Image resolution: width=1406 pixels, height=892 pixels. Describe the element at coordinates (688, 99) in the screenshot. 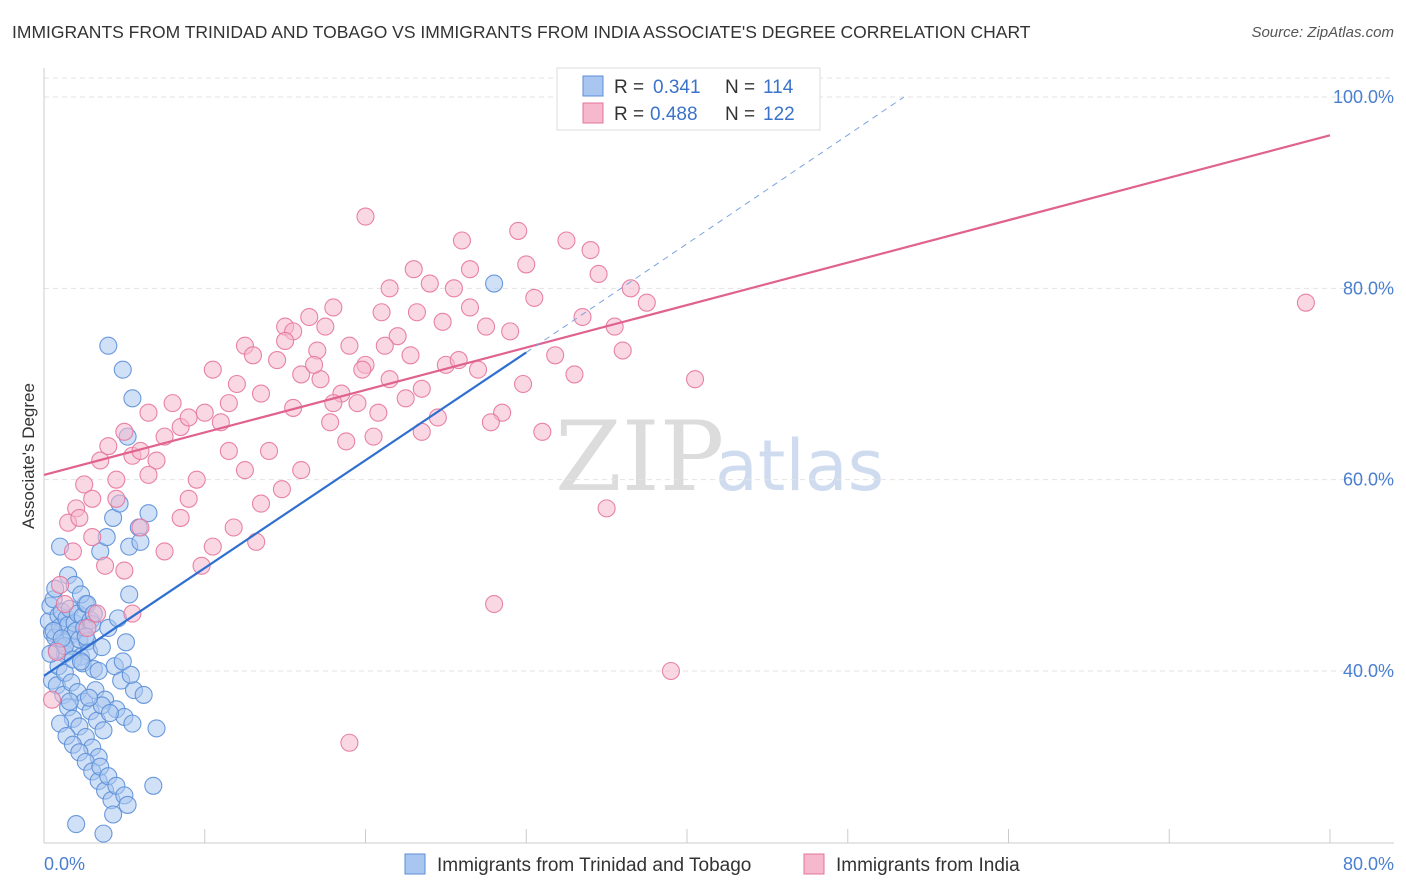

I see `legend: R = 0.341 N = 114 R = 0.488 N = 122` at that location.